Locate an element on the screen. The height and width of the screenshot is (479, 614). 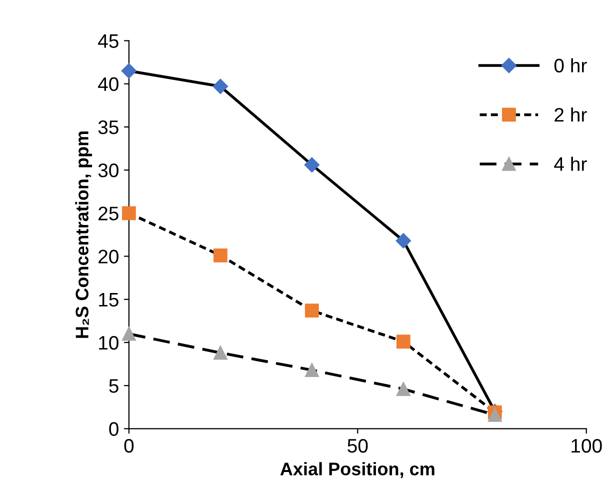
y-axis-title: H₂S Concentration, ppm is located at coordinates (83, 235).